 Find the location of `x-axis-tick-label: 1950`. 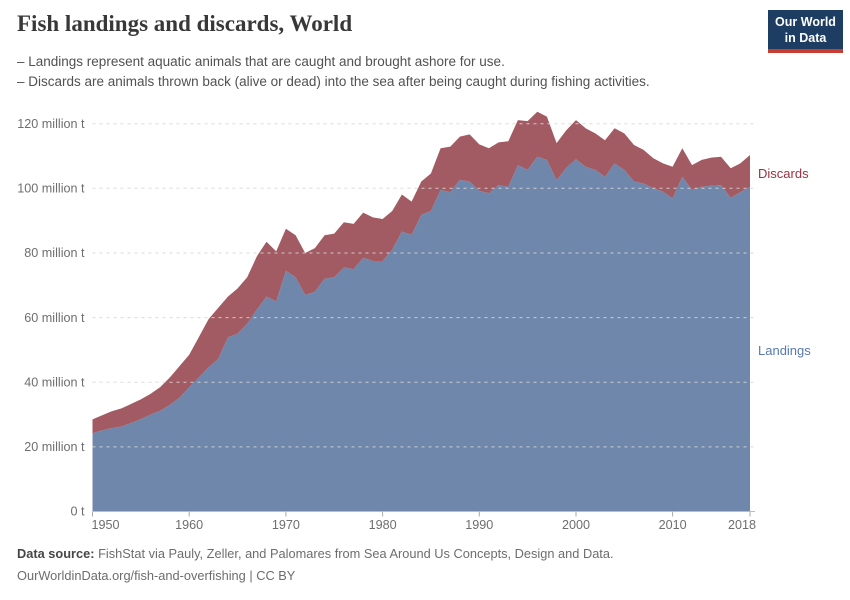

x-axis-tick-label: 1950 is located at coordinates (106, 525).